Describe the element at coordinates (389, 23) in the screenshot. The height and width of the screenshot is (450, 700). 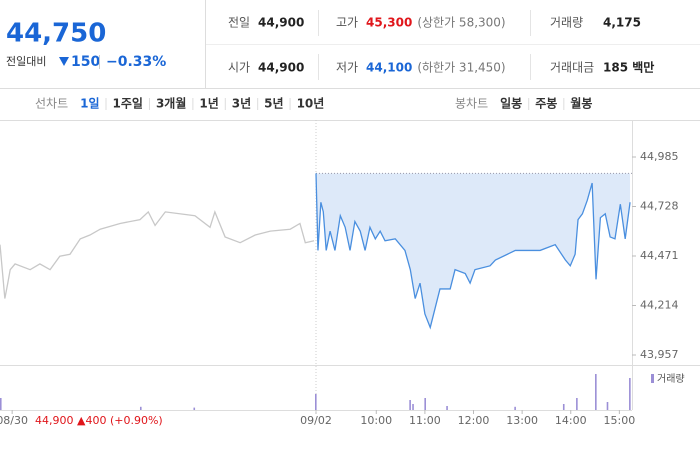
I see `stat-value: 45,300` at that location.